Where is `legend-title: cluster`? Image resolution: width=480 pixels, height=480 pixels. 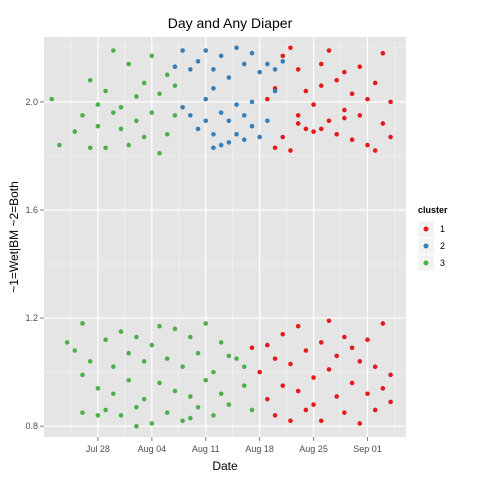 legend-title: cluster is located at coordinates (433, 210).